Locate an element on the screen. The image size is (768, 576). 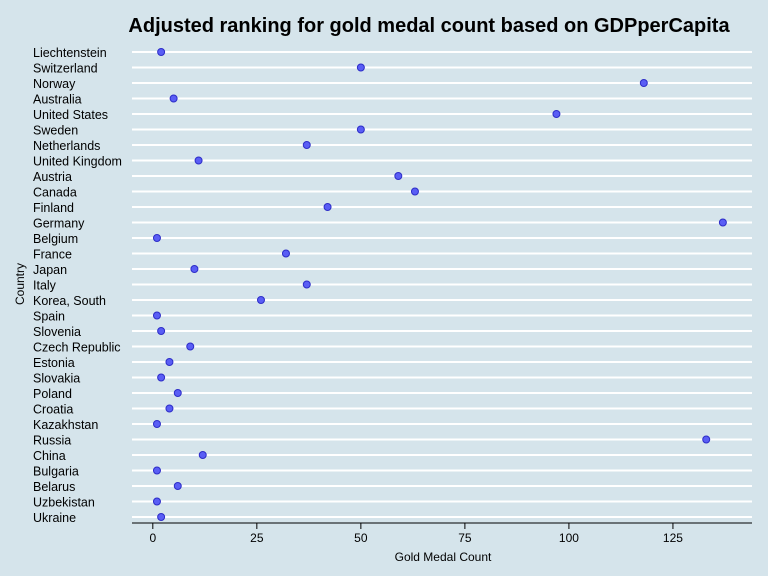
y-tick-label: Poland is located at coordinates (52, 394).